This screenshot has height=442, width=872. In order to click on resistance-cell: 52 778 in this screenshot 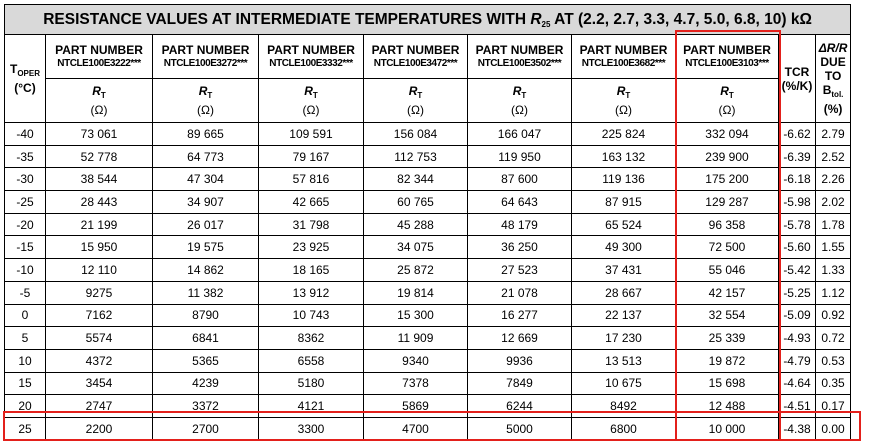, I will do `click(99, 156)`.